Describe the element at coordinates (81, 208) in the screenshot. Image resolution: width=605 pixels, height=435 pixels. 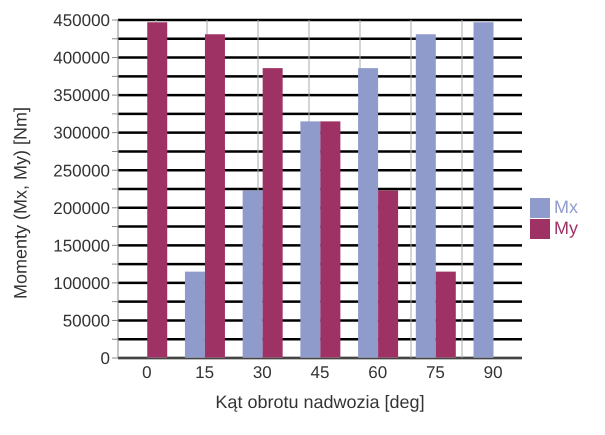
I see `y-tick-label: 200000` at that location.